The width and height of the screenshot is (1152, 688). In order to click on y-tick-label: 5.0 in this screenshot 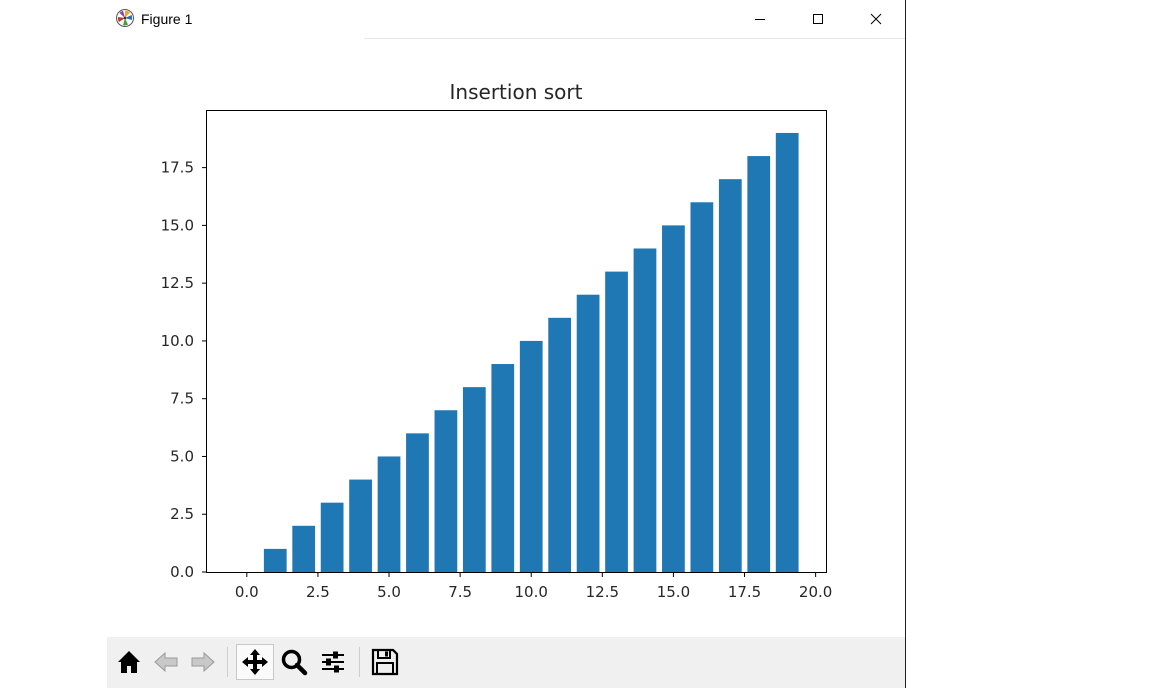, I will do `click(182, 456)`.